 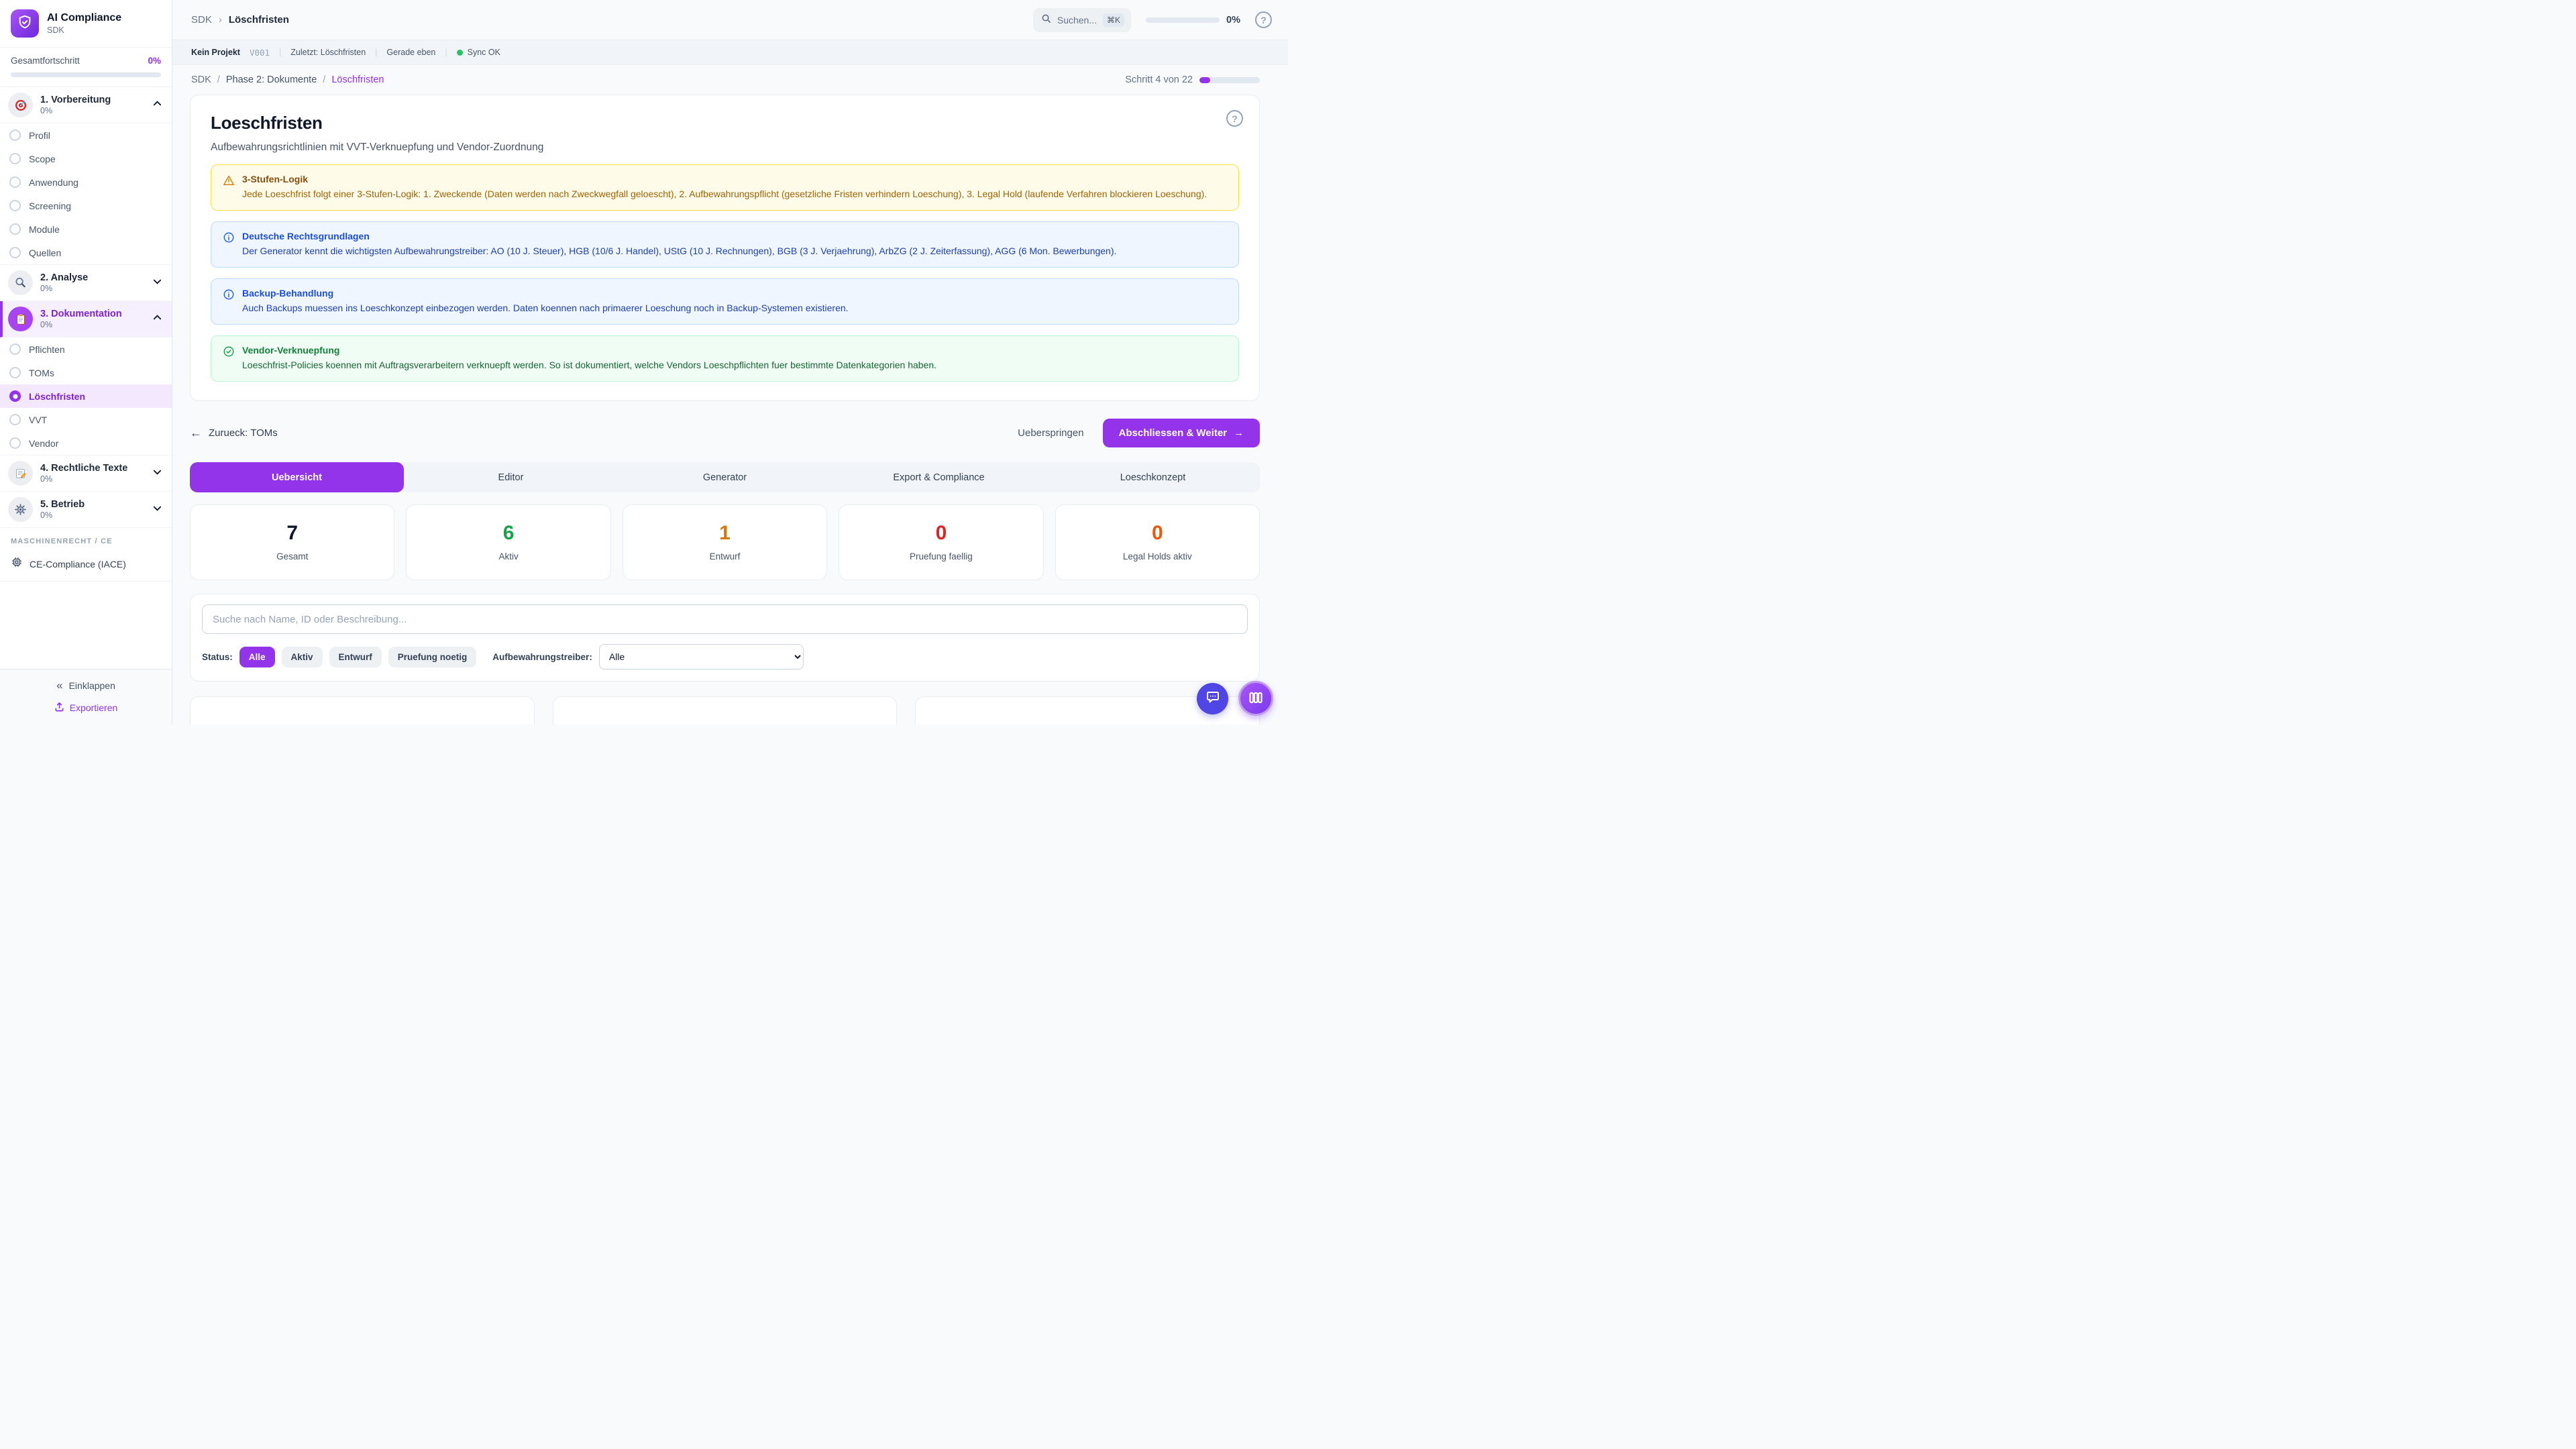 What do you see at coordinates (297, 477) in the screenshot?
I see `tab-uebersicht: Uebersicht` at bounding box center [297, 477].